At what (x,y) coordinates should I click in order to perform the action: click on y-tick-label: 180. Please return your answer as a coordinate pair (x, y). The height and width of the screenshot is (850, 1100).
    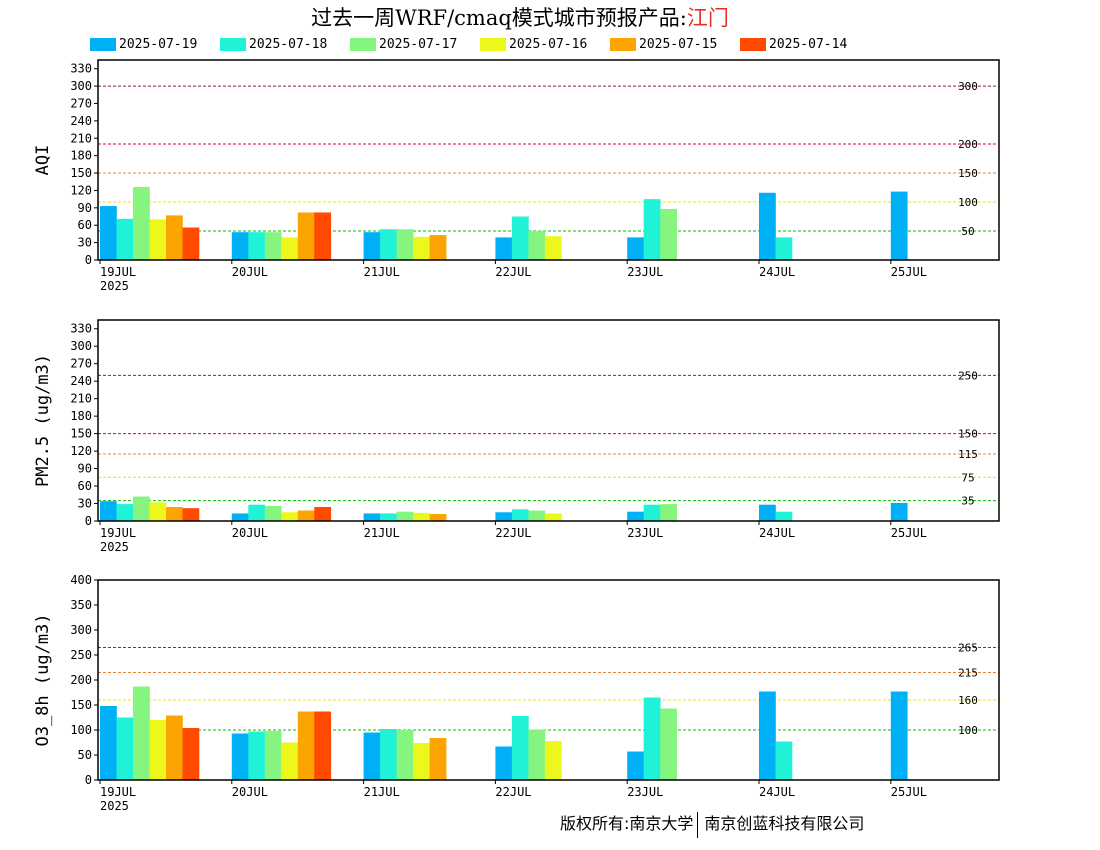
    Looking at the image, I should click on (81, 416).